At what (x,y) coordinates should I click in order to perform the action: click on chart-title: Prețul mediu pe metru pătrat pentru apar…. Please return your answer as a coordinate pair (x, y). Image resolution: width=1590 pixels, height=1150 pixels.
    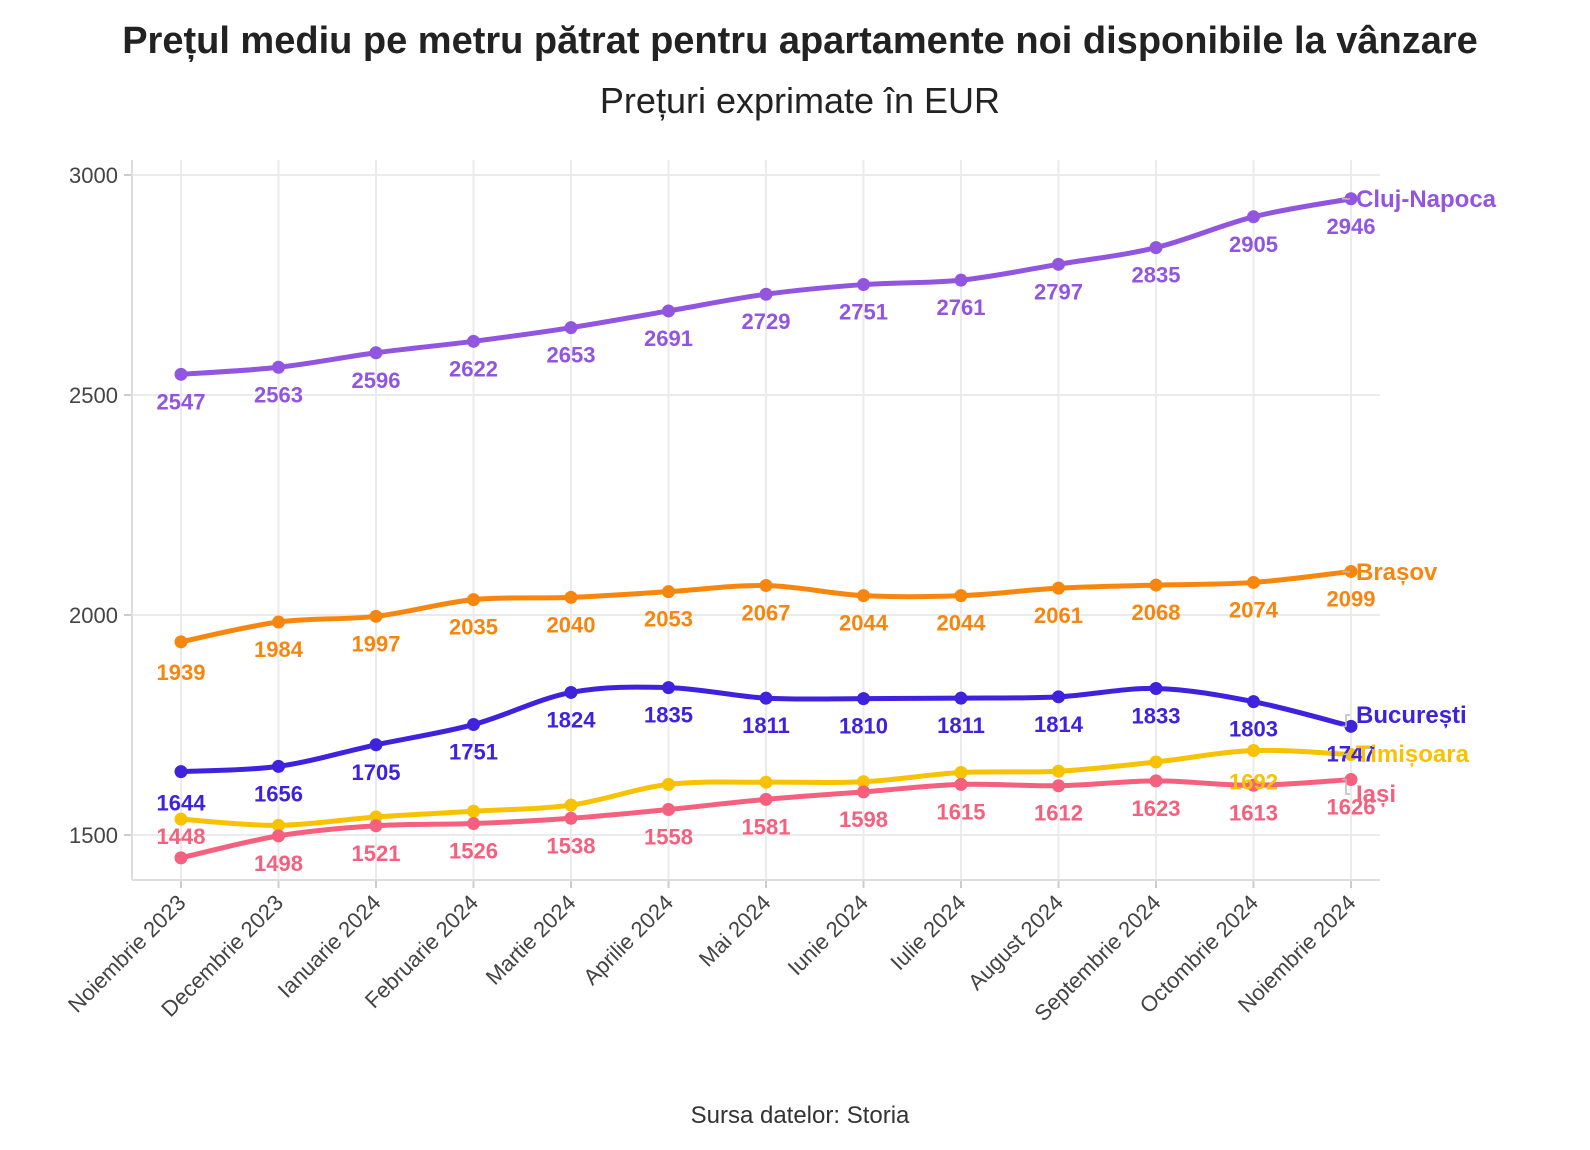
    Looking at the image, I should click on (800, 41).